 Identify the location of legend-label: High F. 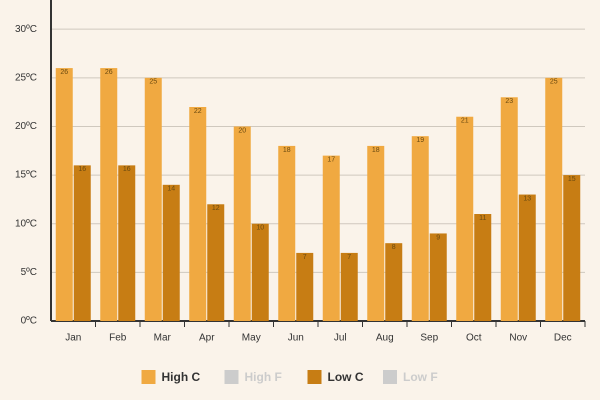
(263, 377).